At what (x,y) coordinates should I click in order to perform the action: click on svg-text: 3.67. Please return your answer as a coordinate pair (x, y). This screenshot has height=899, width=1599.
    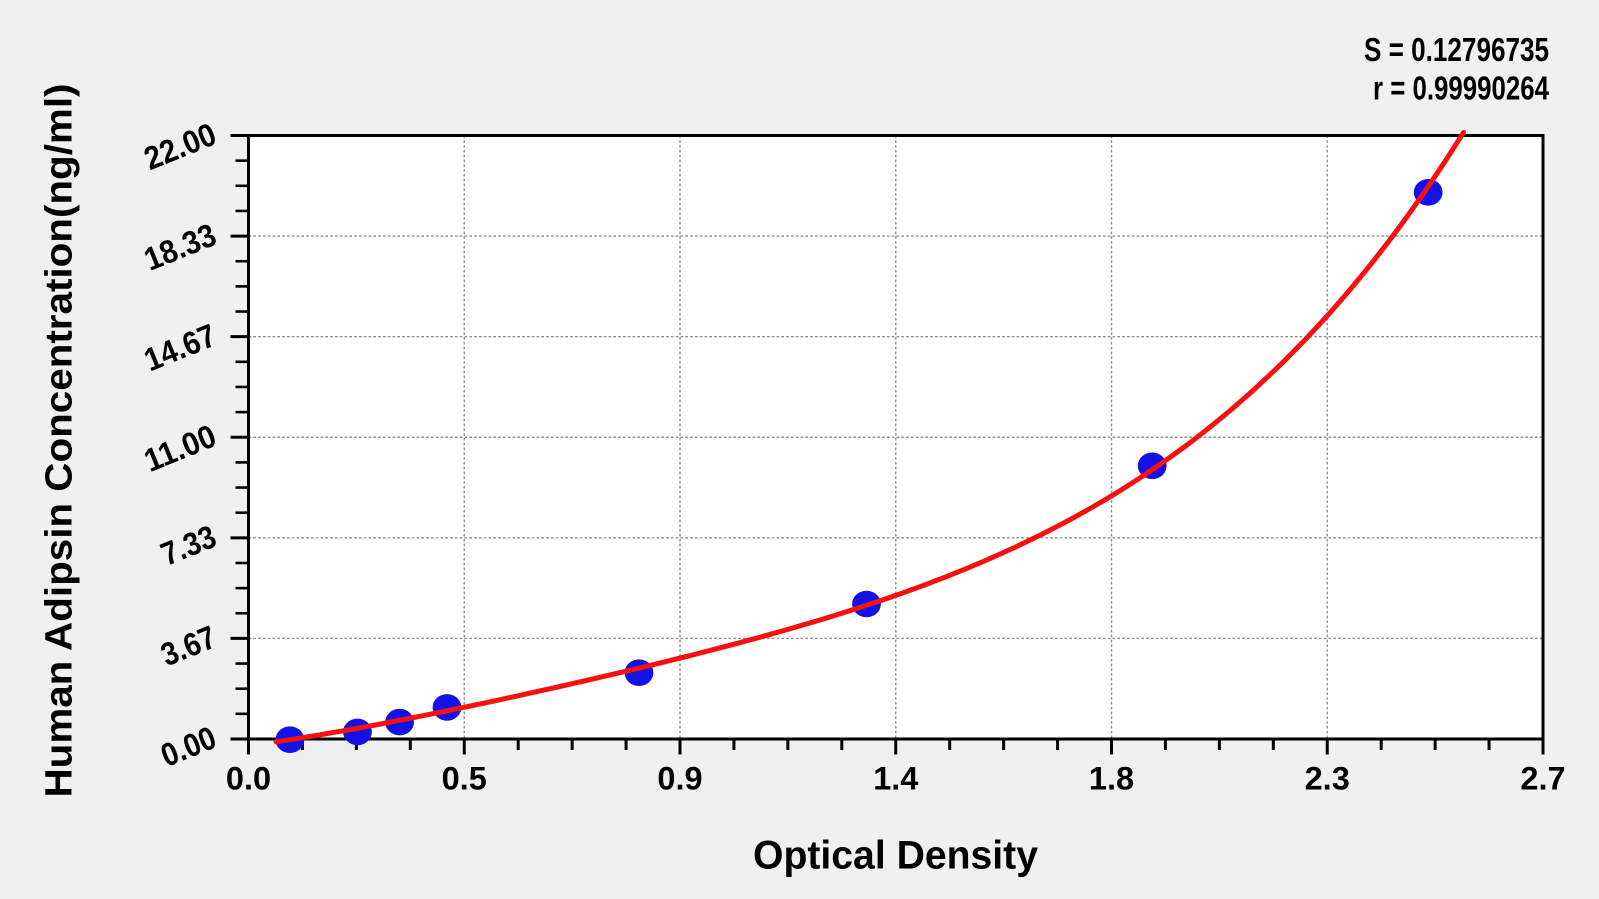
    Looking at the image, I should click on (188, 646).